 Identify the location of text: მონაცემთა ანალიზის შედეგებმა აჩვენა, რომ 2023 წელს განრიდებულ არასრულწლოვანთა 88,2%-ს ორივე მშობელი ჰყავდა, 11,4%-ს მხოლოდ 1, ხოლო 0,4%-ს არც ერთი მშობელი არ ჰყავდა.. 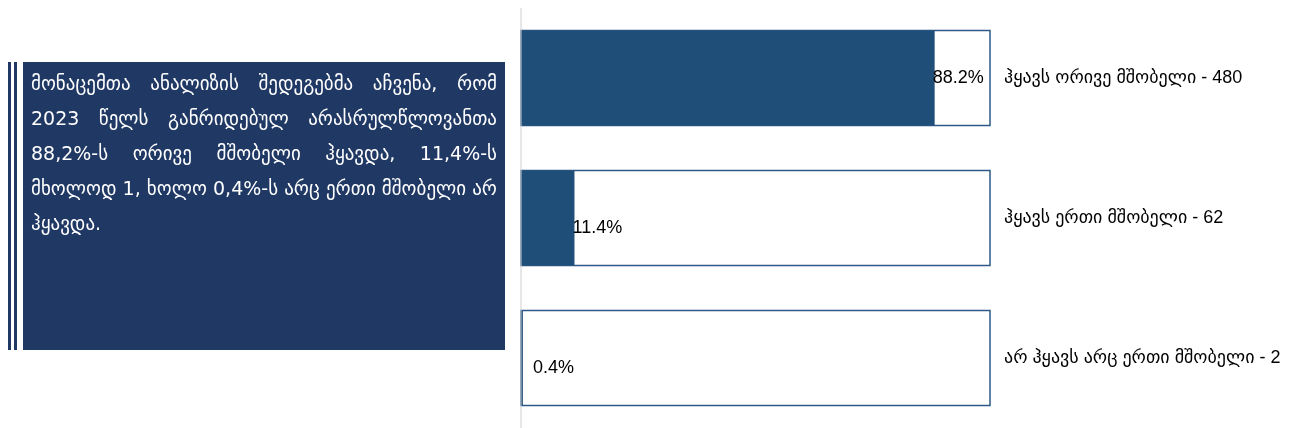
(264, 154).